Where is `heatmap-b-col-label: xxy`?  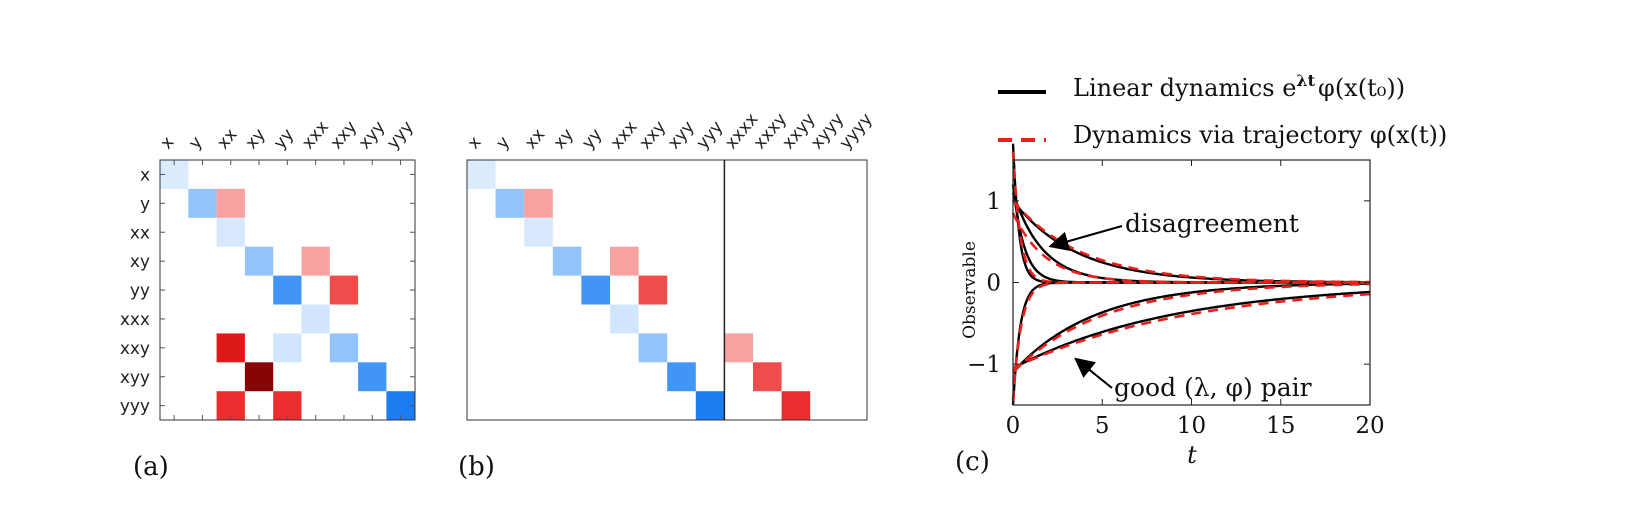
heatmap-b-col-label: xxy is located at coordinates (652, 135).